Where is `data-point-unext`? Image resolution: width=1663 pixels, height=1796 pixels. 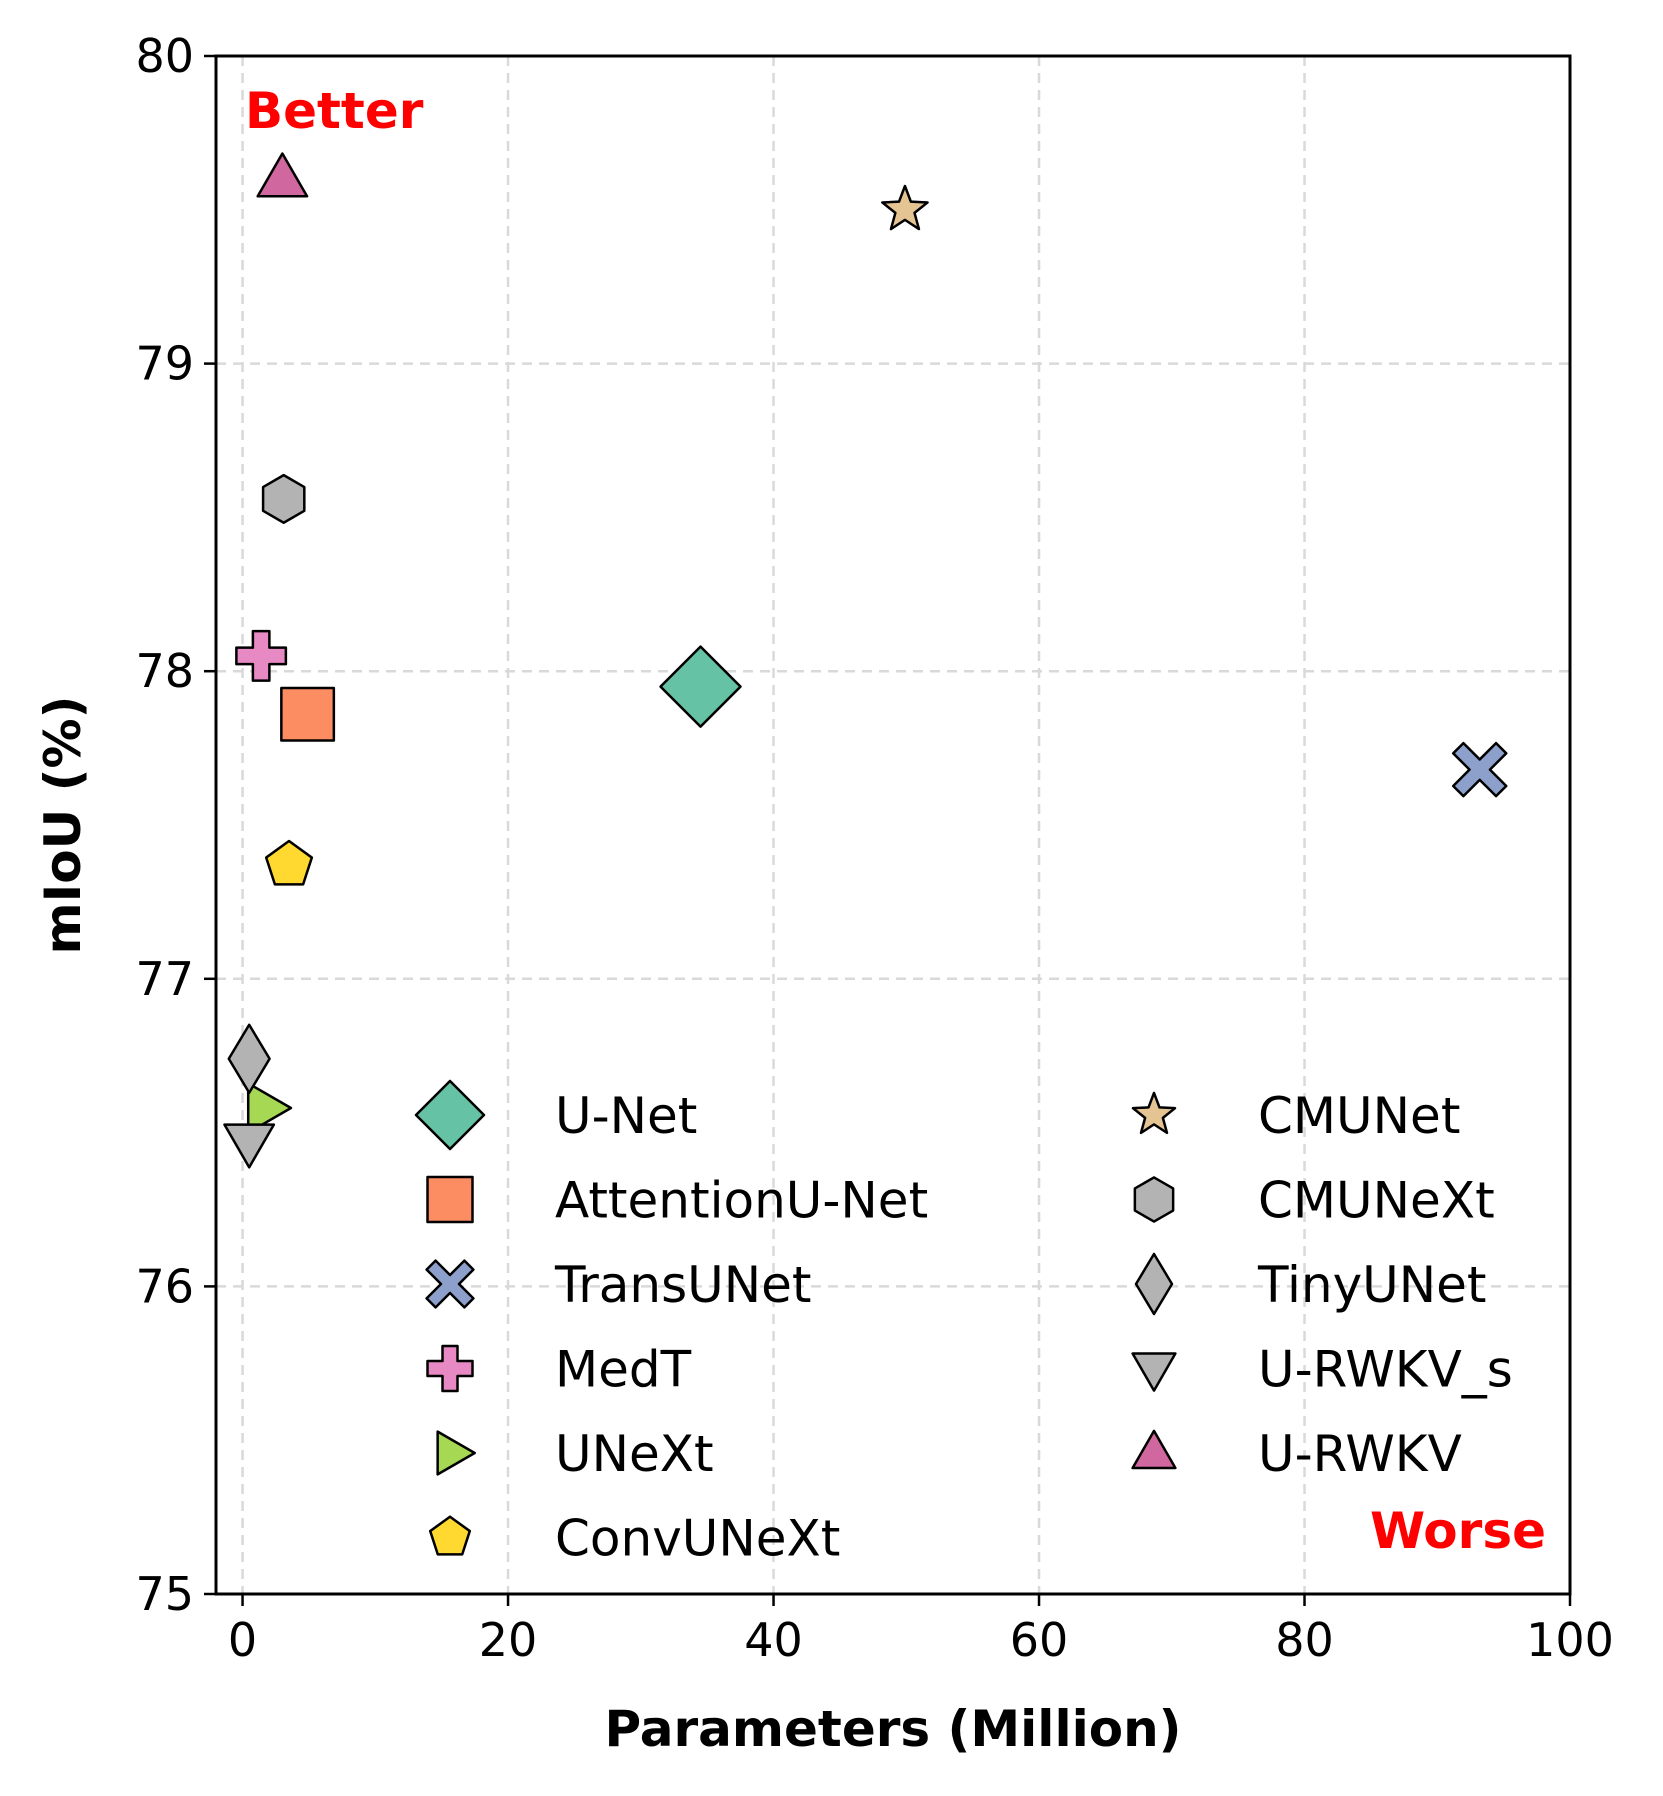 data-point-unext is located at coordinates (269, 1108).